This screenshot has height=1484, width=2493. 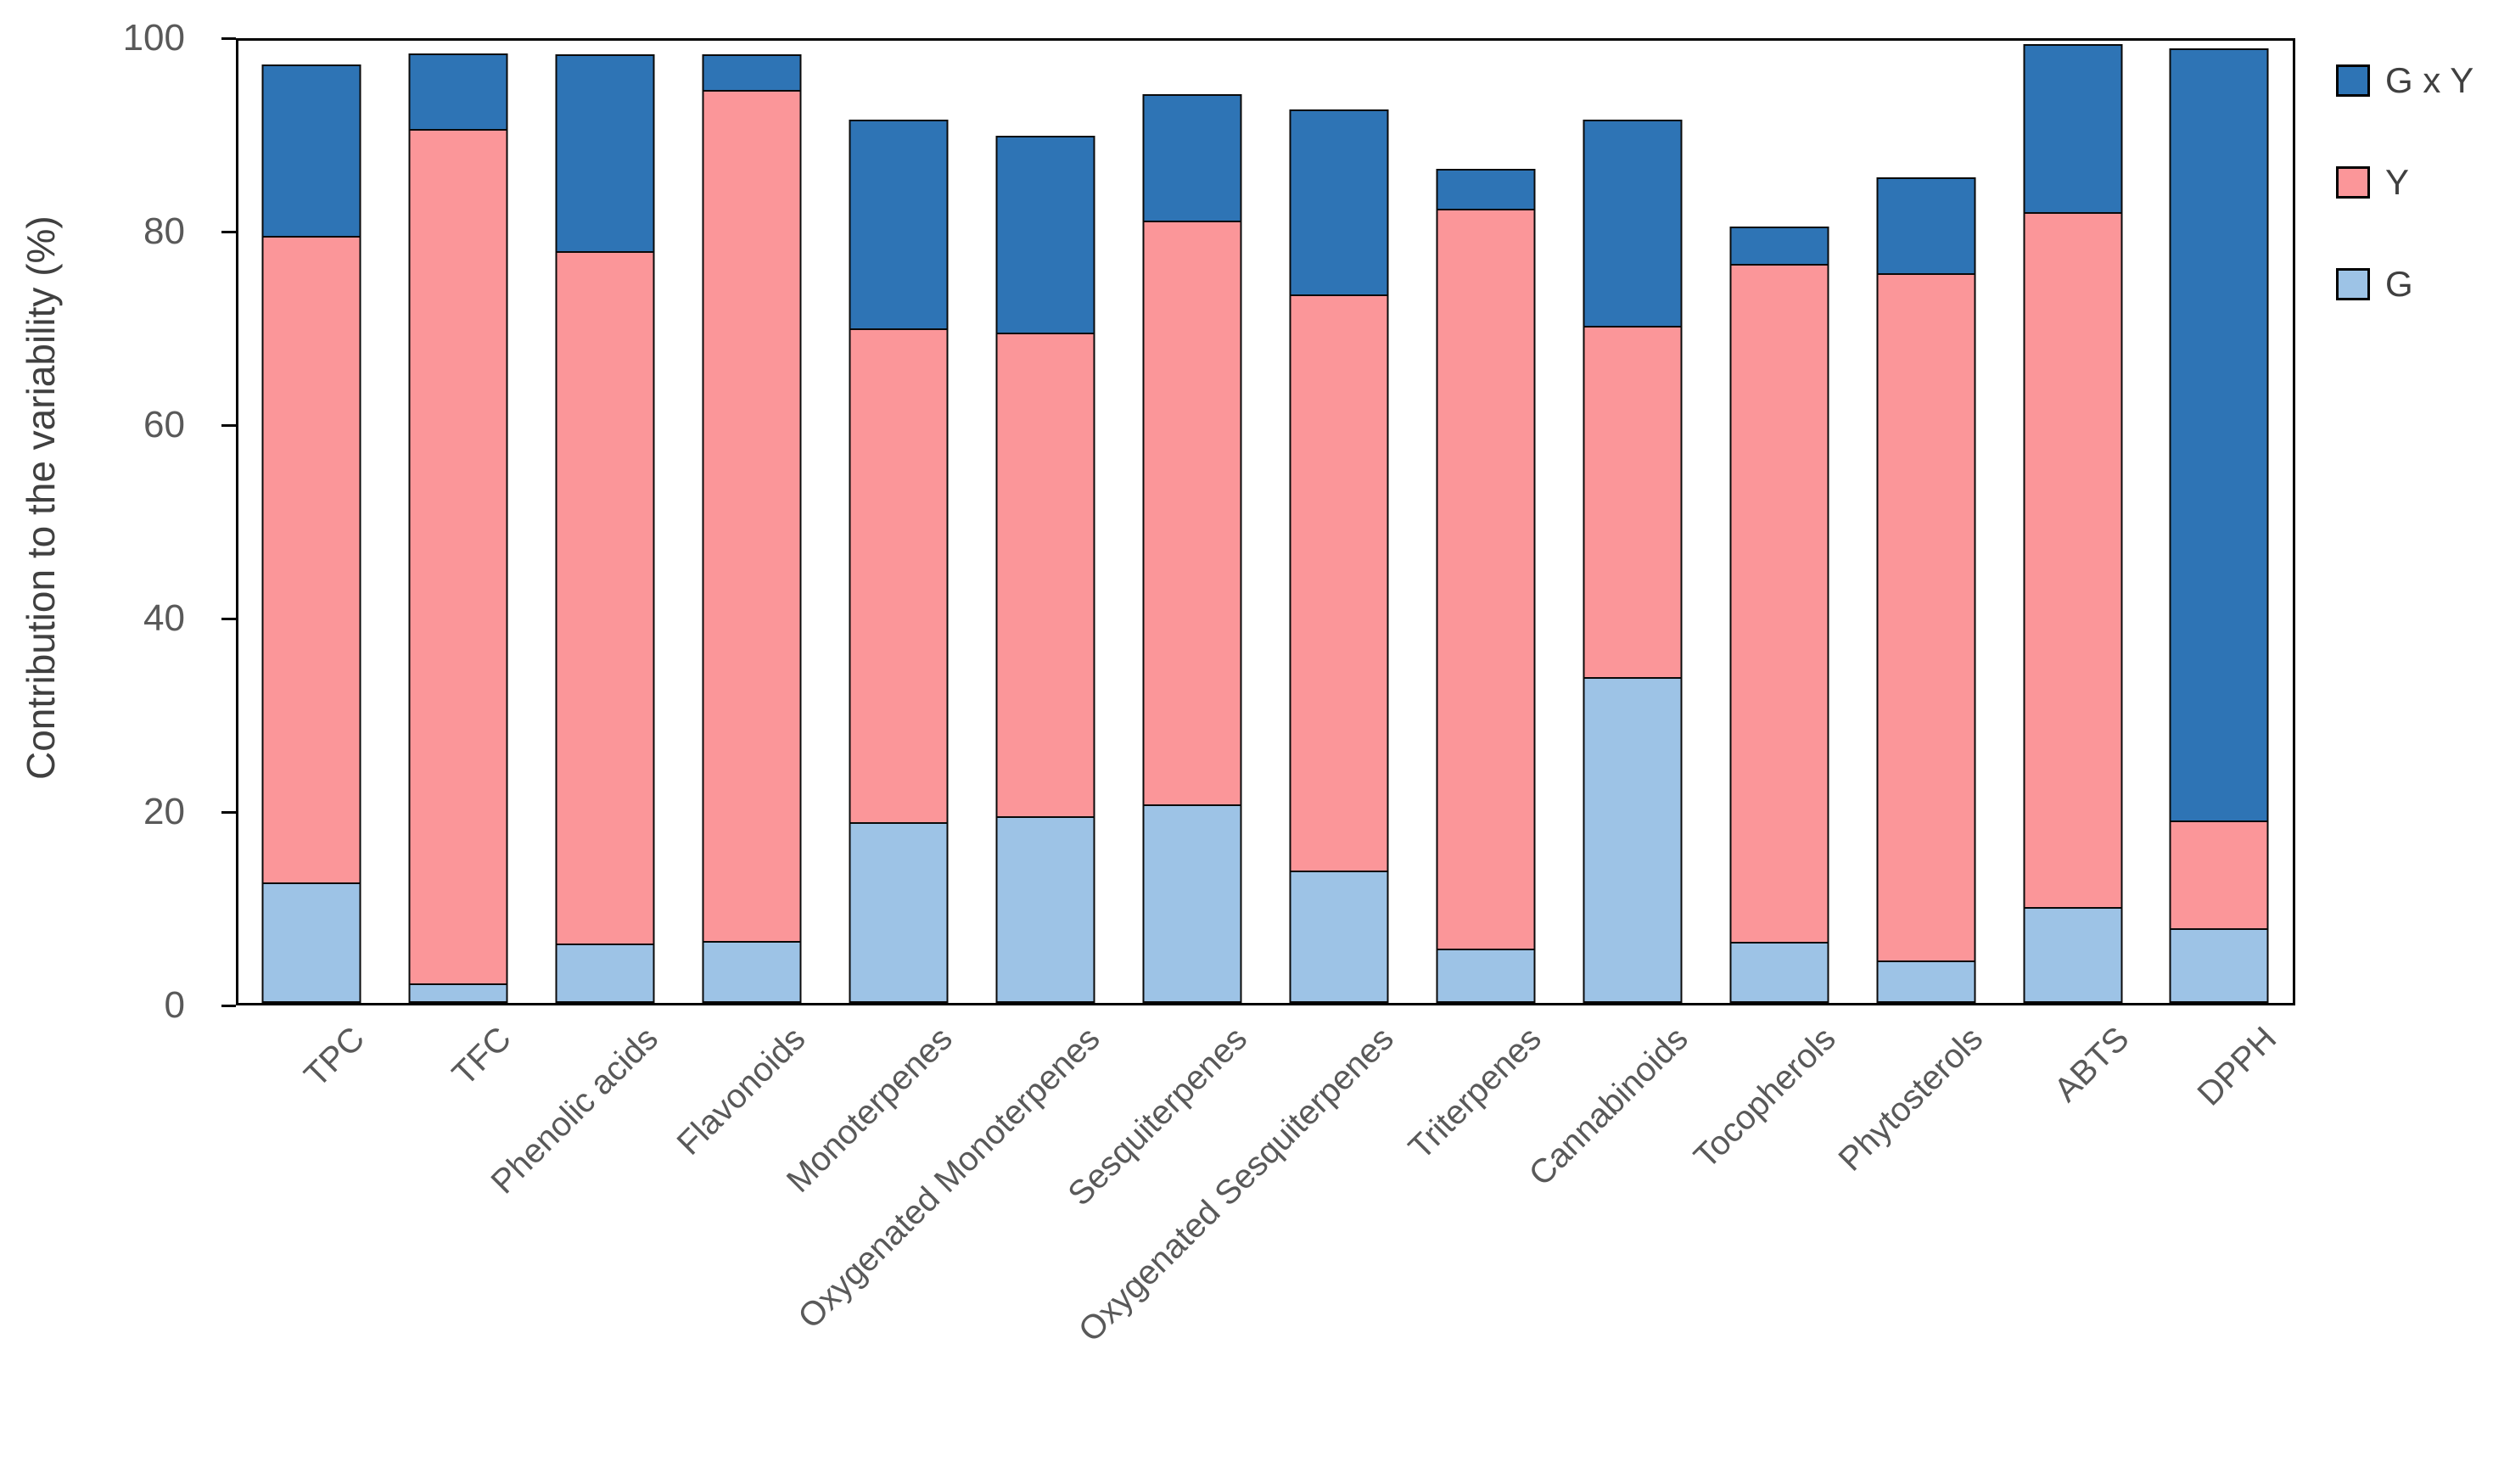 What do you see at coordinates (2092, 1064) in the screenshot?
I see `x-label-abts: ABTS` at bounding box center [2092, 1064].